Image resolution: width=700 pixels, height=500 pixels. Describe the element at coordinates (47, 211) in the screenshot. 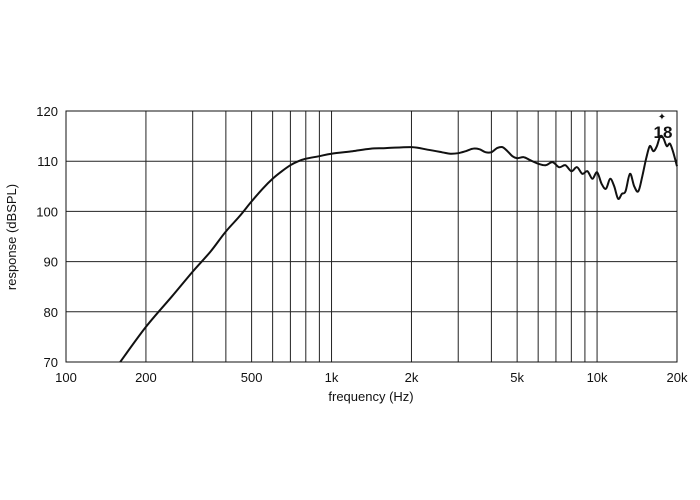

I see `y-tick-label: 100` at that location.